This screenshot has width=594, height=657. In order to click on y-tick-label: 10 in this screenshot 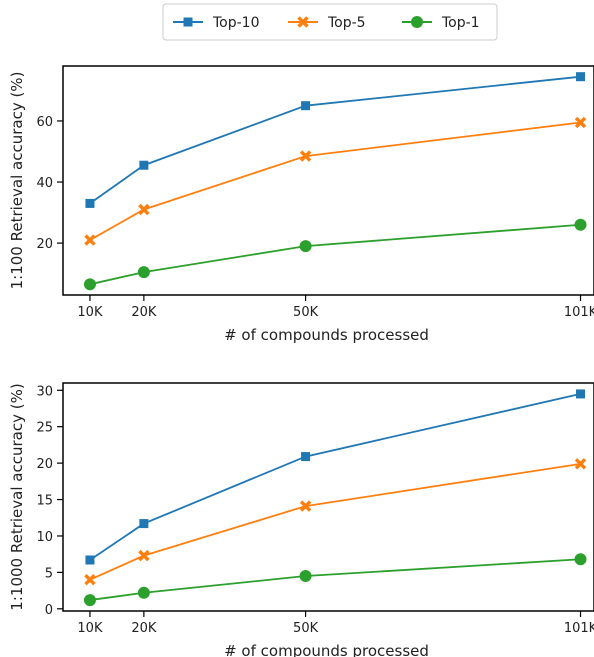, I will do `click(44, 537)`.